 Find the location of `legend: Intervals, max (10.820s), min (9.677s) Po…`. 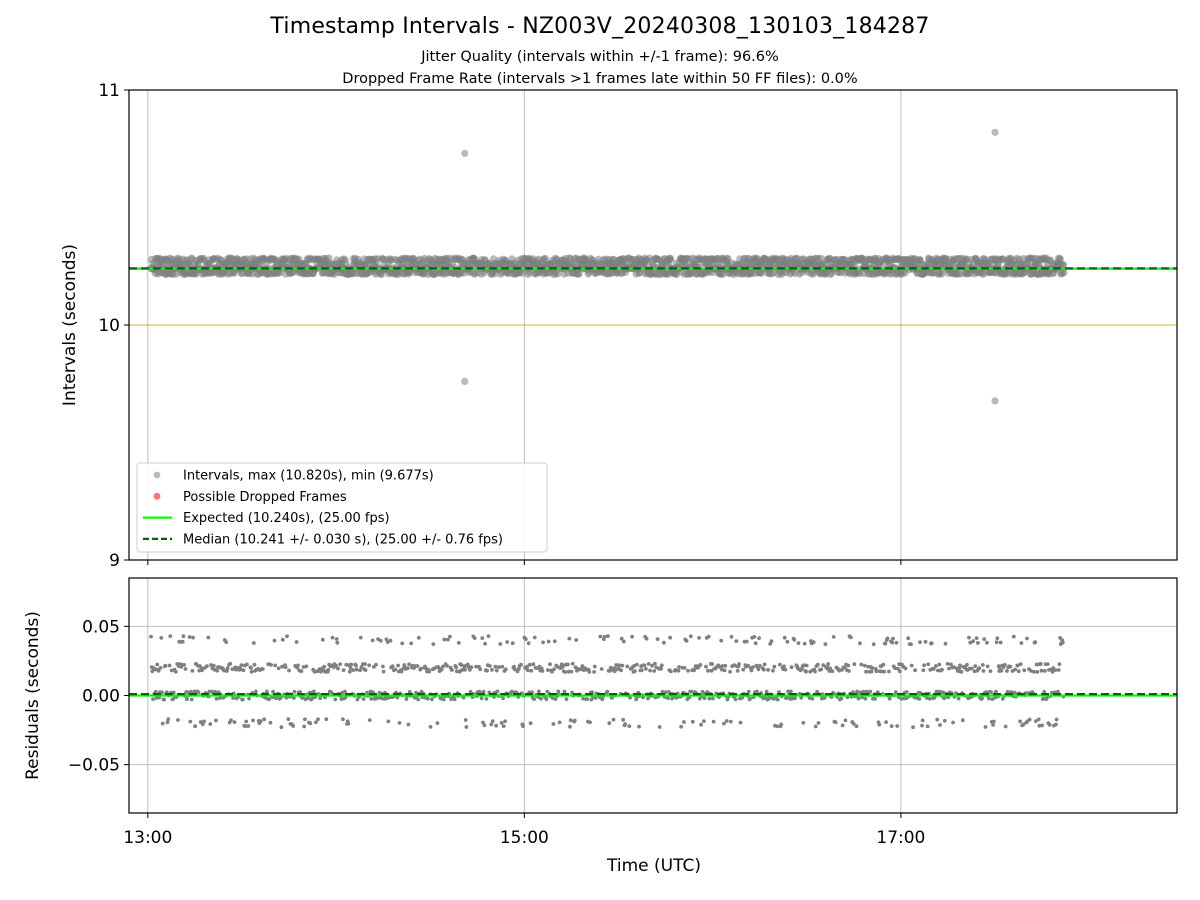

legend: Intervals, max (10.820s), min (9.677s) Po… is located at coordinates (342, 507).